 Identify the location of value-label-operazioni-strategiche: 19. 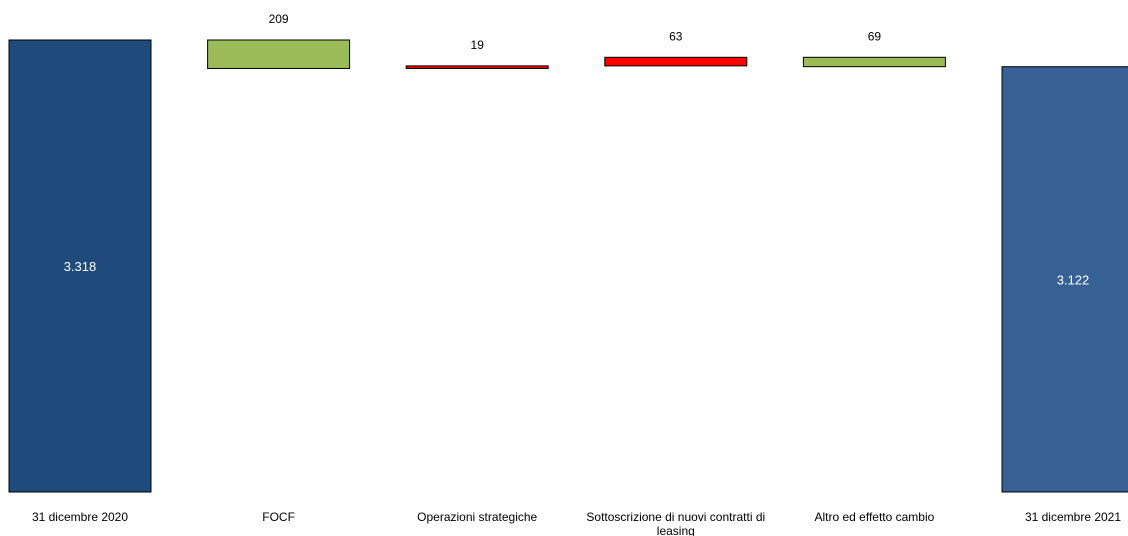
(478, 45).